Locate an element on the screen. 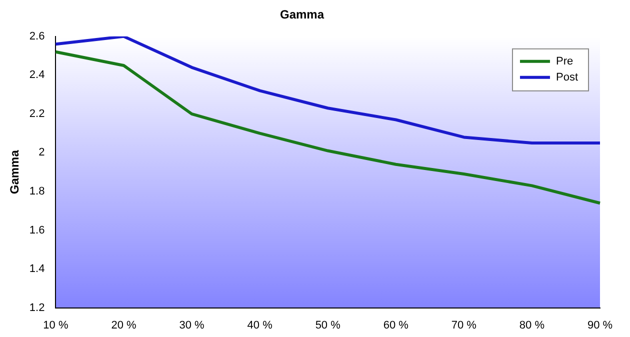  x-tick-label: 60 % is located at coordinates (396, 325).